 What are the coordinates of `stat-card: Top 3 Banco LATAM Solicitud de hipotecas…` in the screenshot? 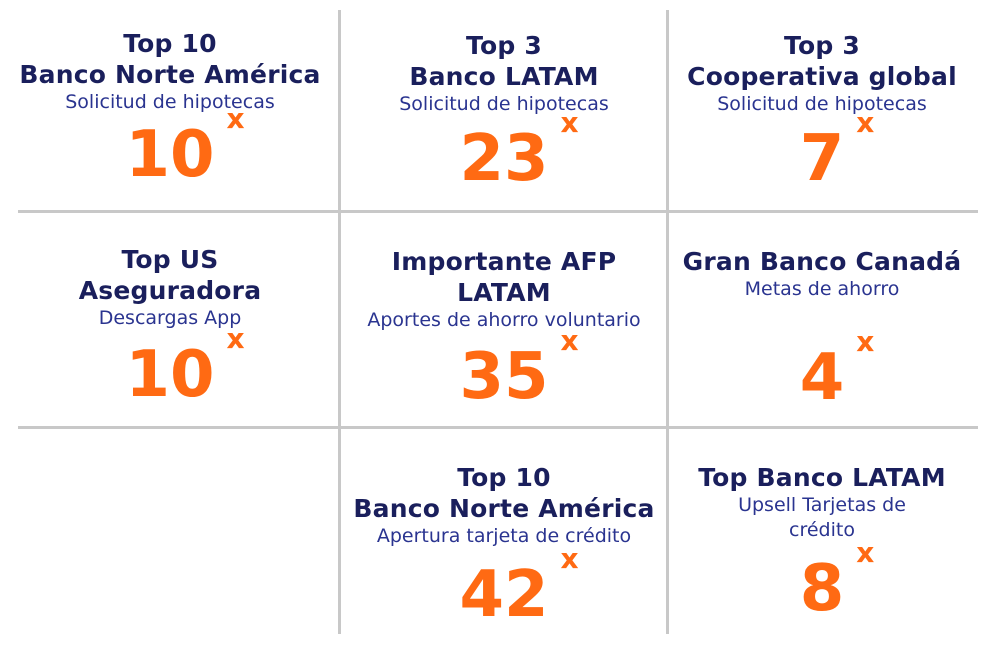 It's located at (504, 110).